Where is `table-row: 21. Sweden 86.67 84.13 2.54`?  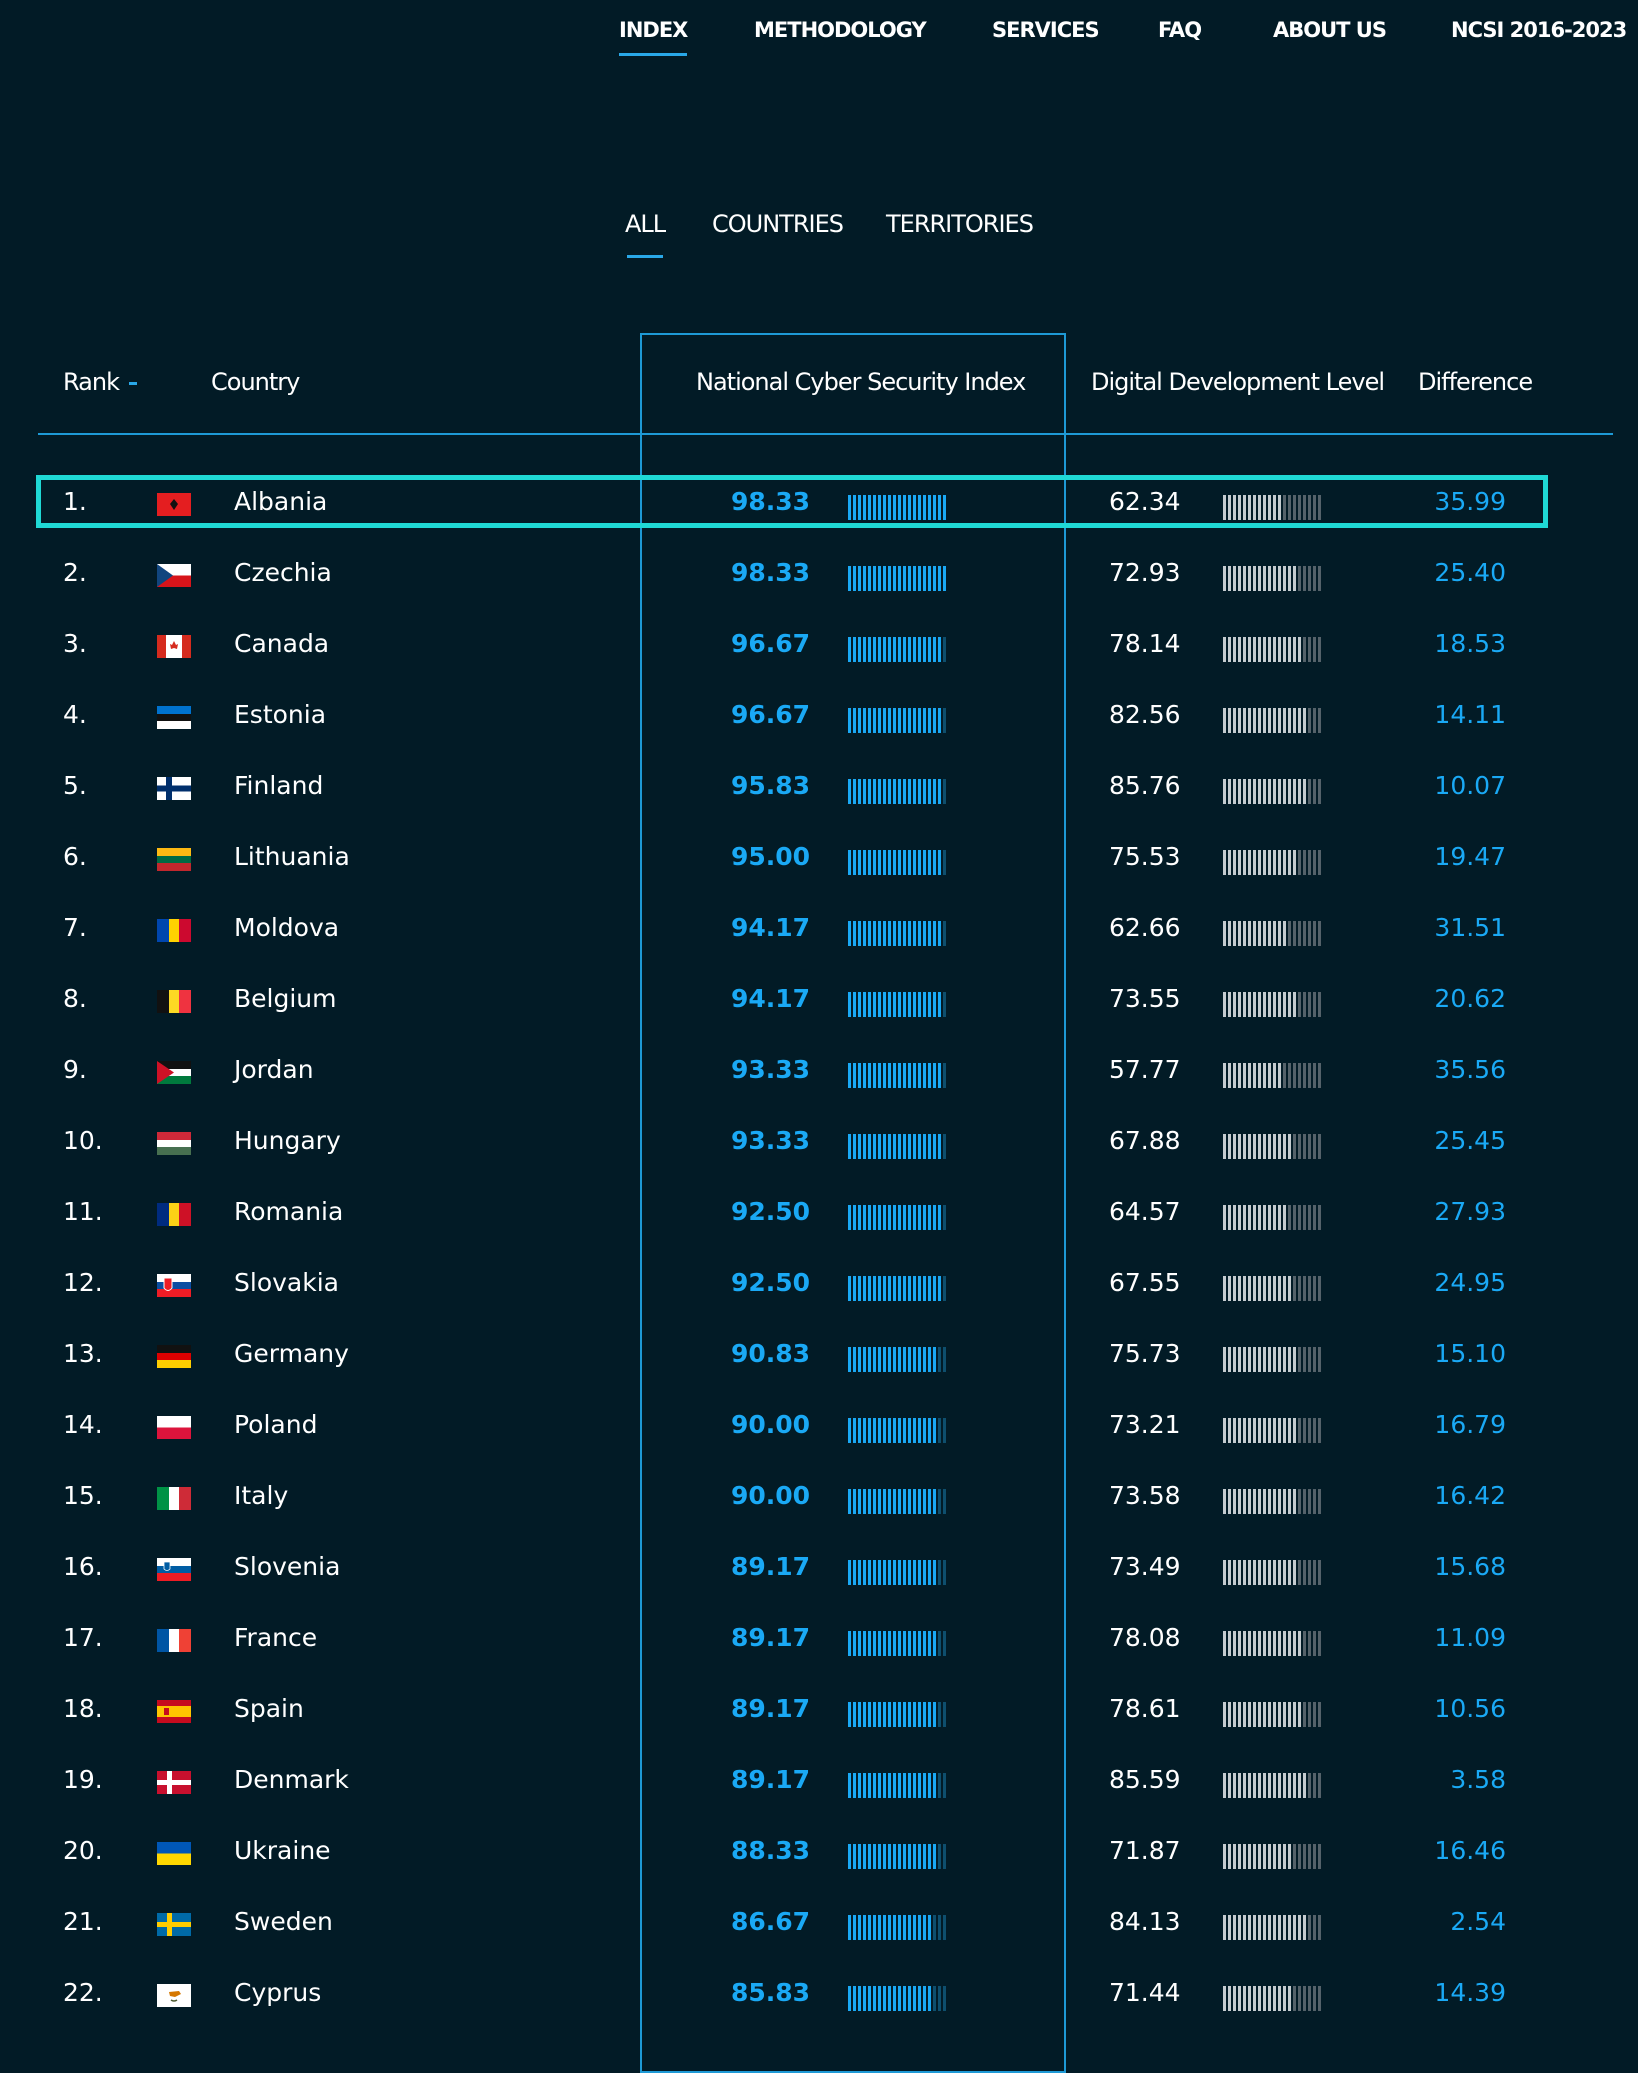 table-row: 21. Sweden 86.67 84.13 2.54 is located at coordinates (819, 1928).